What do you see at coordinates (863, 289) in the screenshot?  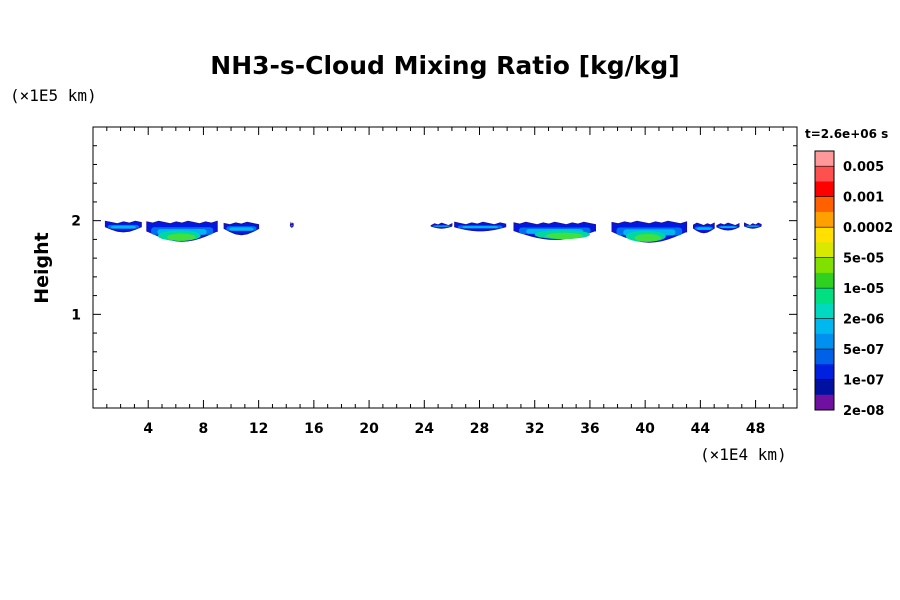 I see `colorbar-label: 1e-05` at bounding box center [863, 289].